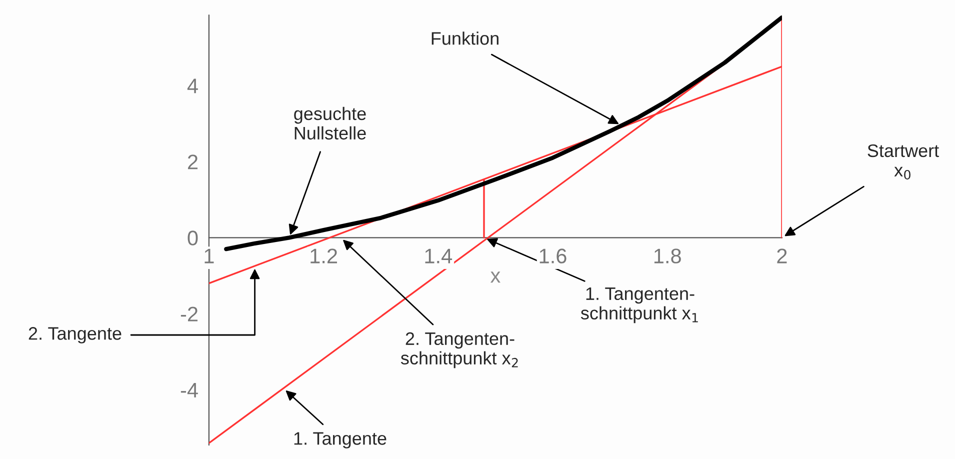  I want to click on y-tick-label: -4, so click(189, 390).